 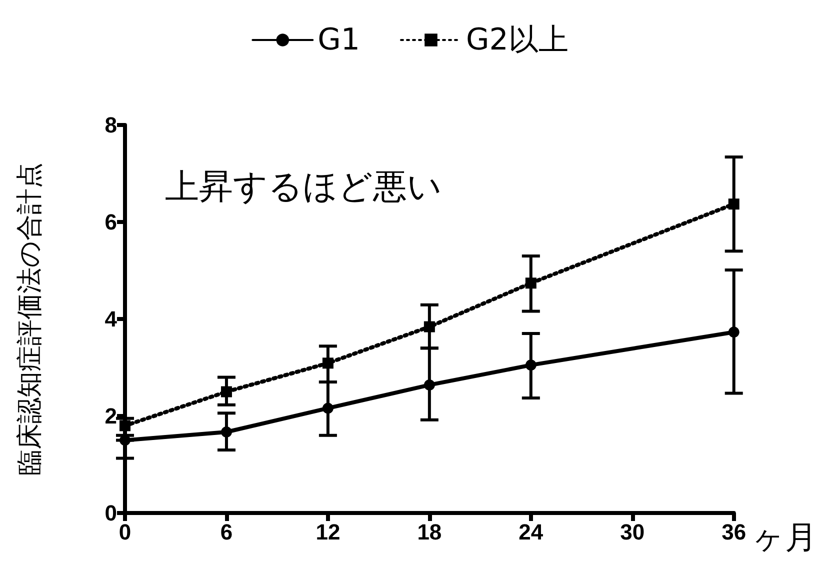 I want to click on legend-label: G2以上, so click(x=517, y=40).